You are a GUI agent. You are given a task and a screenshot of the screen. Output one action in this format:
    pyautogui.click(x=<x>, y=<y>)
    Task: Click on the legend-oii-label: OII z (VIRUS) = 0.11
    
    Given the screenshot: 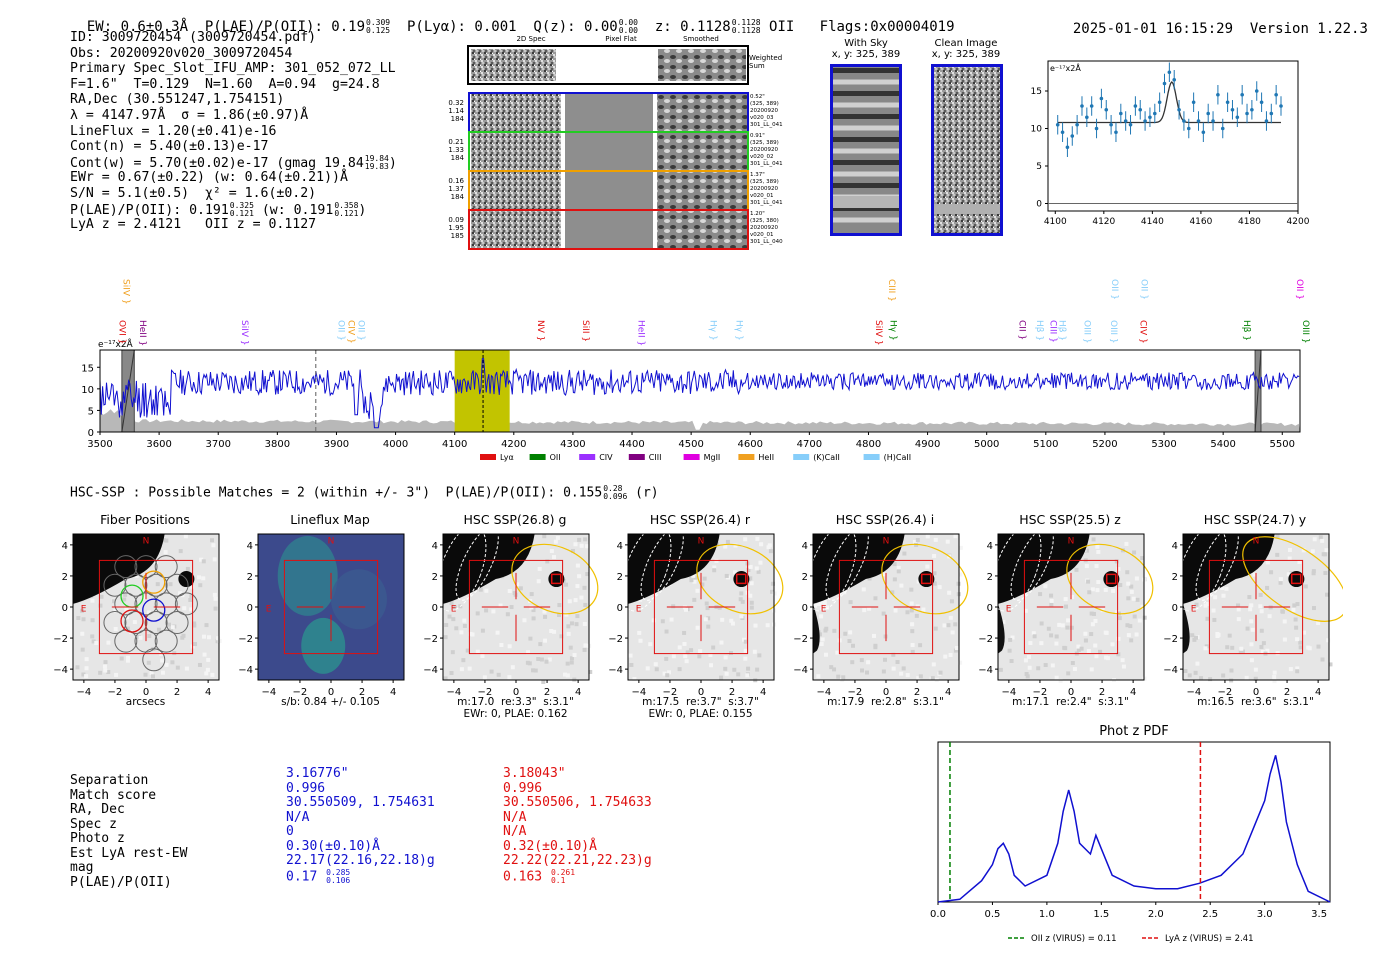 What is the action you would take?
    pyautogui.click(x=1074, y=939)
    